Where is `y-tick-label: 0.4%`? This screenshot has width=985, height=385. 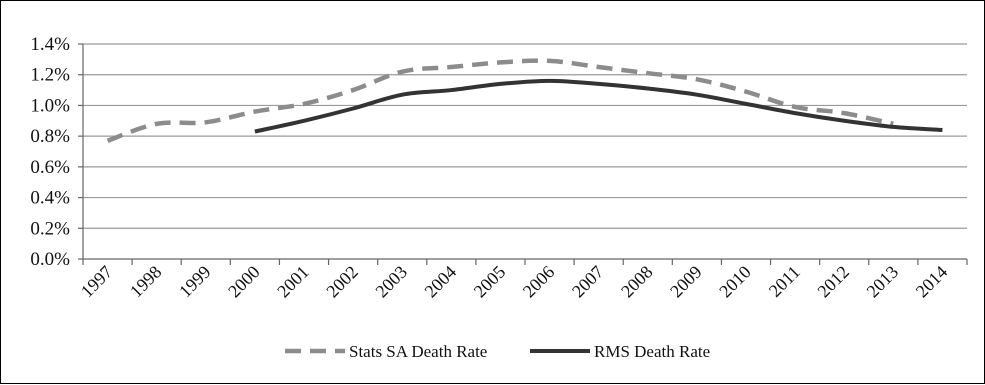 y-tick-label: 0.4% is located at coordinates (50, 198).